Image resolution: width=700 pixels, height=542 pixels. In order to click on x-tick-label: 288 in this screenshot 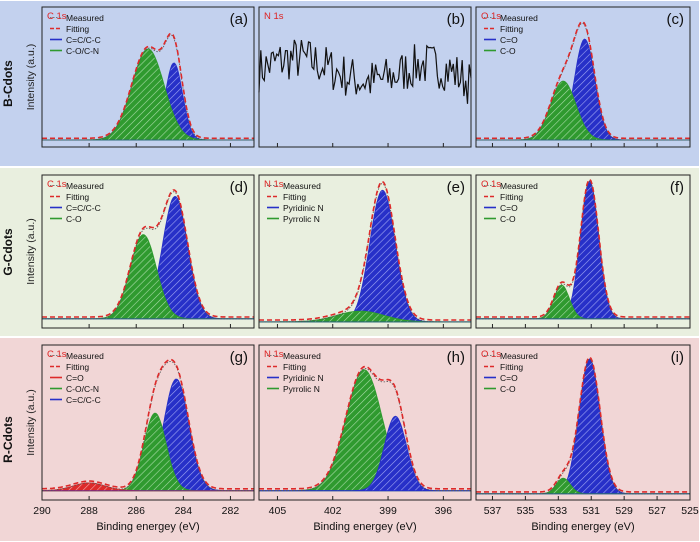, I will do `click(89, 511)`.